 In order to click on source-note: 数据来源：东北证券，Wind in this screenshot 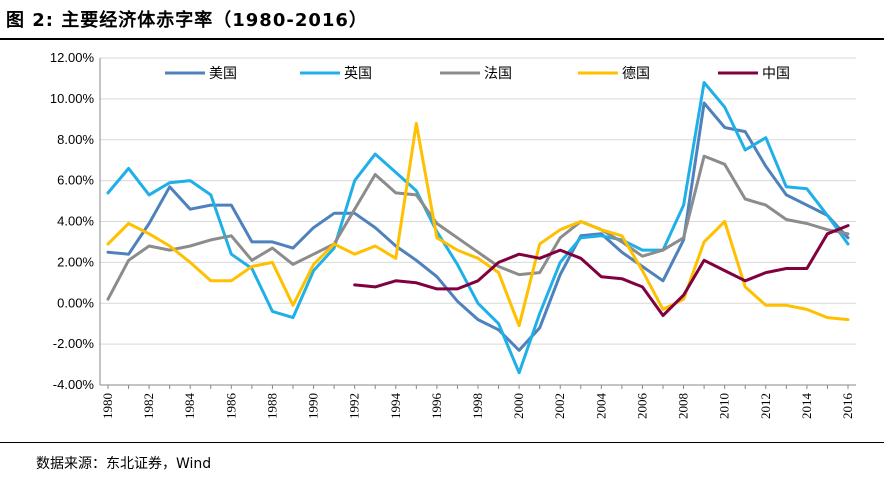, I will do `click(124, 464)`.